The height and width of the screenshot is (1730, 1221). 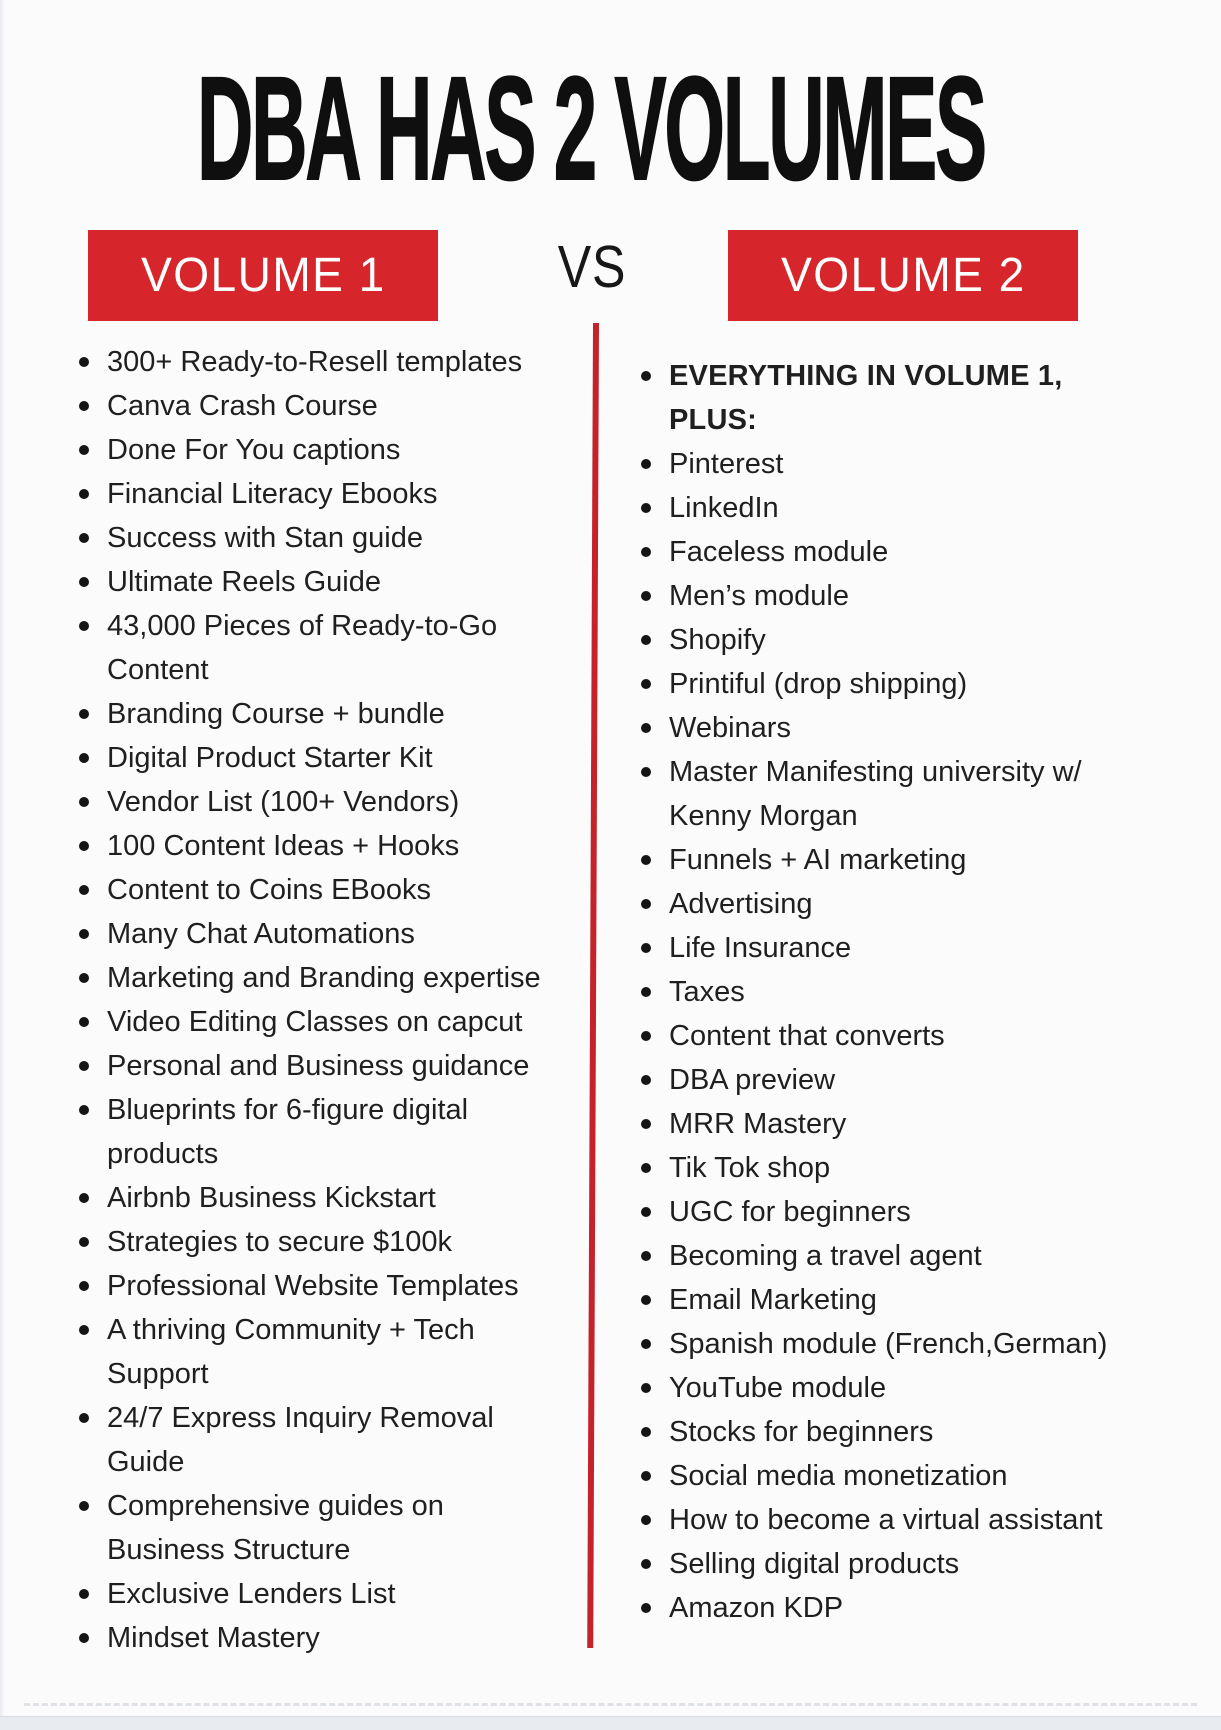 What do you see at coordinates (319, 1638) in the screenshot?
I see `list-item: Mindset Mastery` at bounding box center [319, 1638].